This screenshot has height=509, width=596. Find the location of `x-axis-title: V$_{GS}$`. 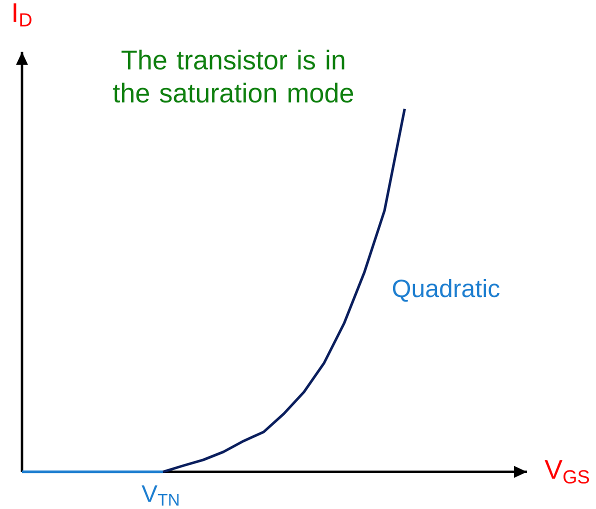

x-axis-title: V$_{GS}$ is located at coordinates (566, 472).